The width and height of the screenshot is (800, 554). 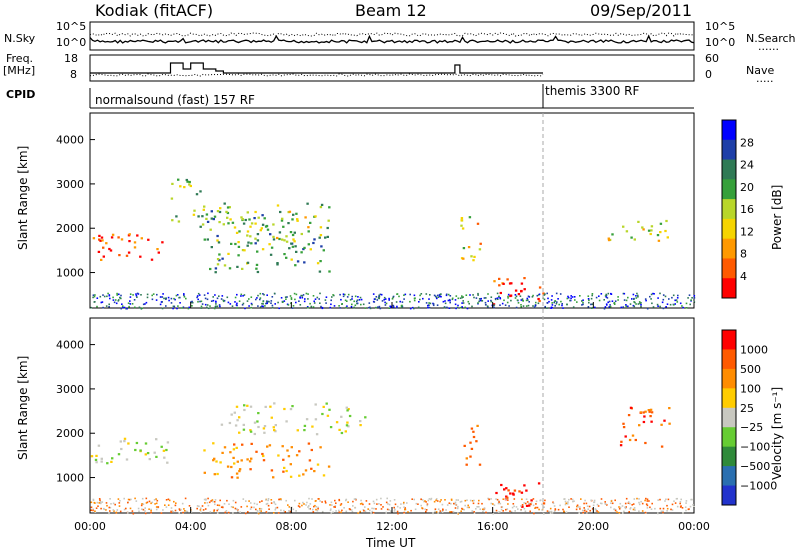 I want to click on nave-rtick-high: 60, so click(x=712, y=58).